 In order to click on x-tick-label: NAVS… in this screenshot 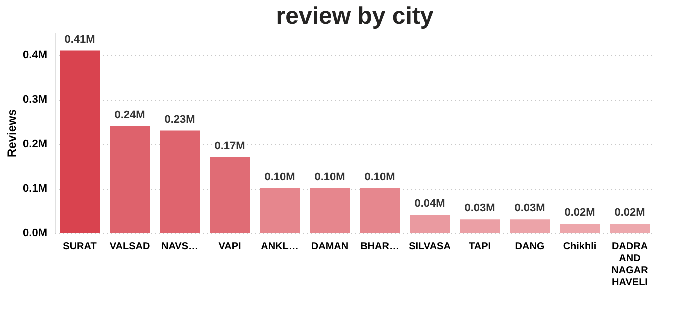, I will do `click(180, 247)`.